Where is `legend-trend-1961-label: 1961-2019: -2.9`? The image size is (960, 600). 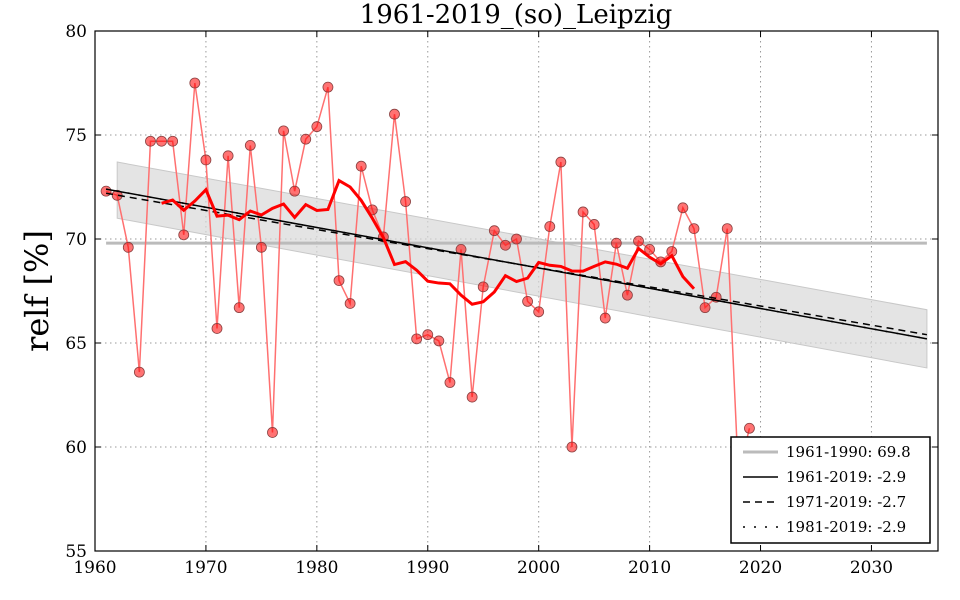 legend-trend-1961-label: 1961-2019: -2.9 is located at coordinates (846, 477).